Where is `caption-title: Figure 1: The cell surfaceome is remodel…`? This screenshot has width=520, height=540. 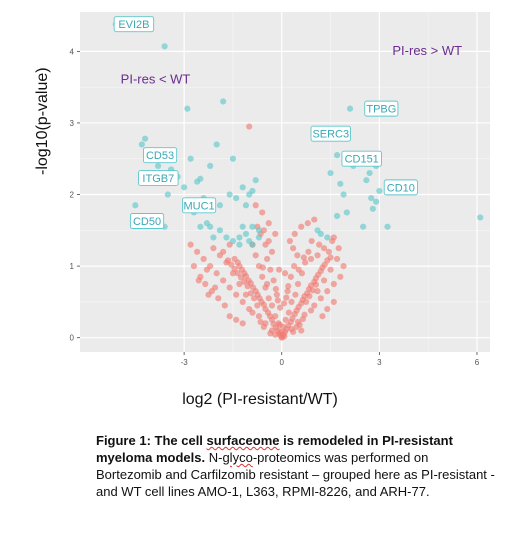
caption-title: Figure 1: The cell surfaceome is remodel… is located at coordinates (274, 449).